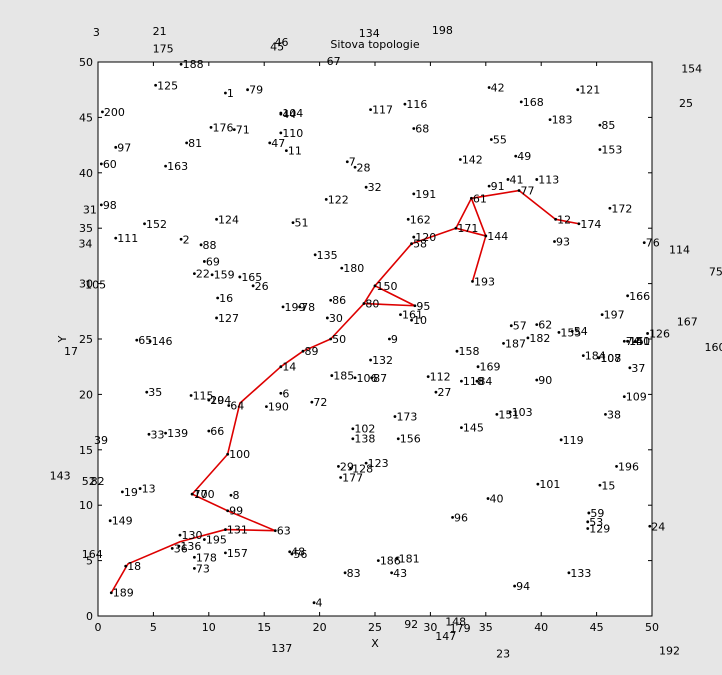 The image size is (722, 675). What do you see at coordinates (278, 407) in the screenshot?
I see `node-label: 190` at bounding box center [278, 407].